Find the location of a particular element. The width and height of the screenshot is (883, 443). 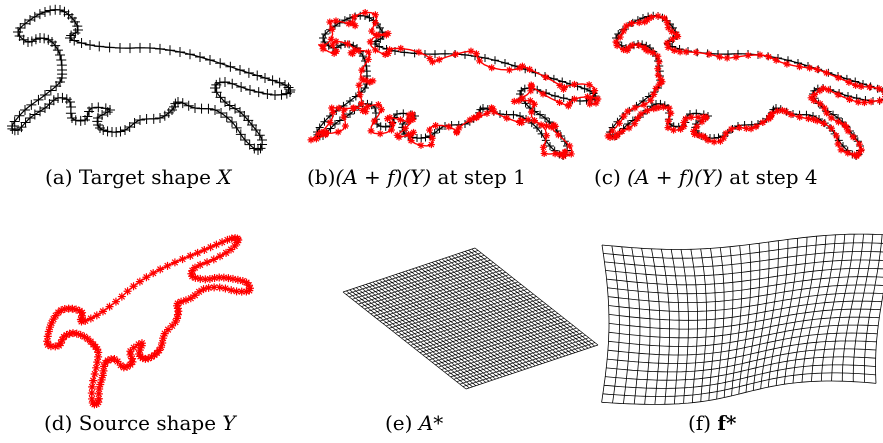

caption-b: (b)(A + f)(Y) at step 1 is located at coordinates (416, 177).